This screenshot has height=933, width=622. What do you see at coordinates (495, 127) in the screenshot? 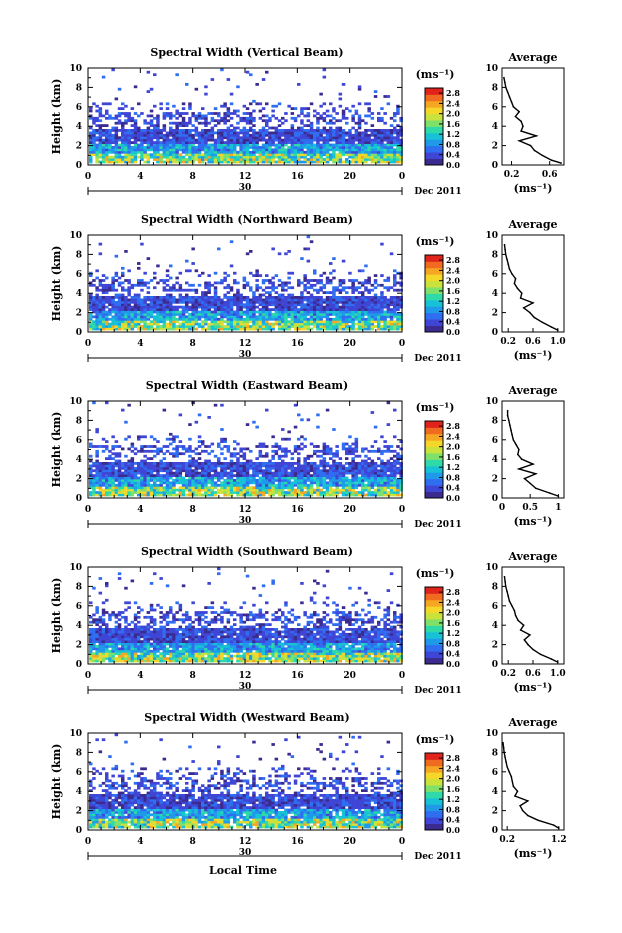
I see `average-y-tick-label: 4` at bounding box center [495, 127].